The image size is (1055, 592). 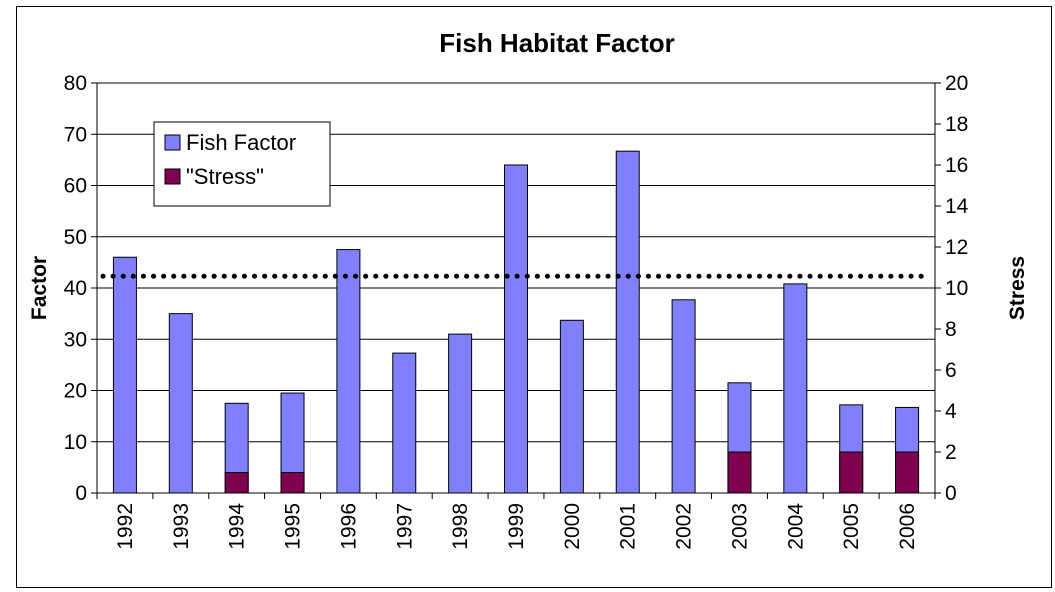 I want to click on y-tick-label: 30, so click(x=75, y=339).